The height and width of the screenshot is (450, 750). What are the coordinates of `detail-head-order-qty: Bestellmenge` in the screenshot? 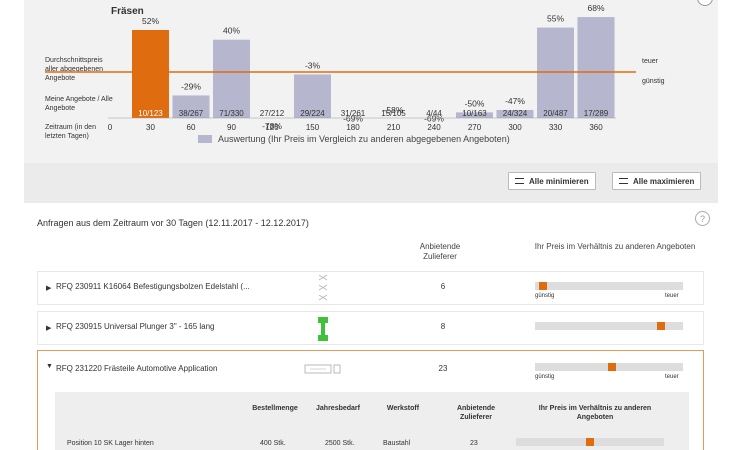 It's located at (275, 408).